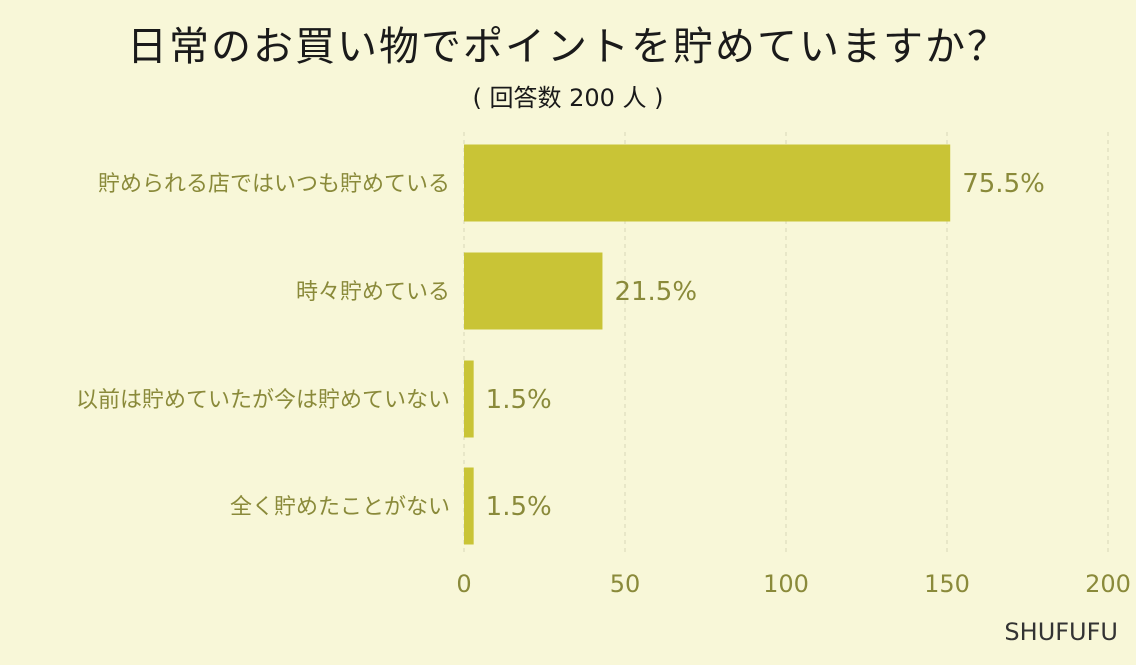 This screenshot has width=1136, height=665. Describe the element at coordinates (1061, 632) in the screenshot. I see `brand-logo-text: SHUFUFU` at that location.